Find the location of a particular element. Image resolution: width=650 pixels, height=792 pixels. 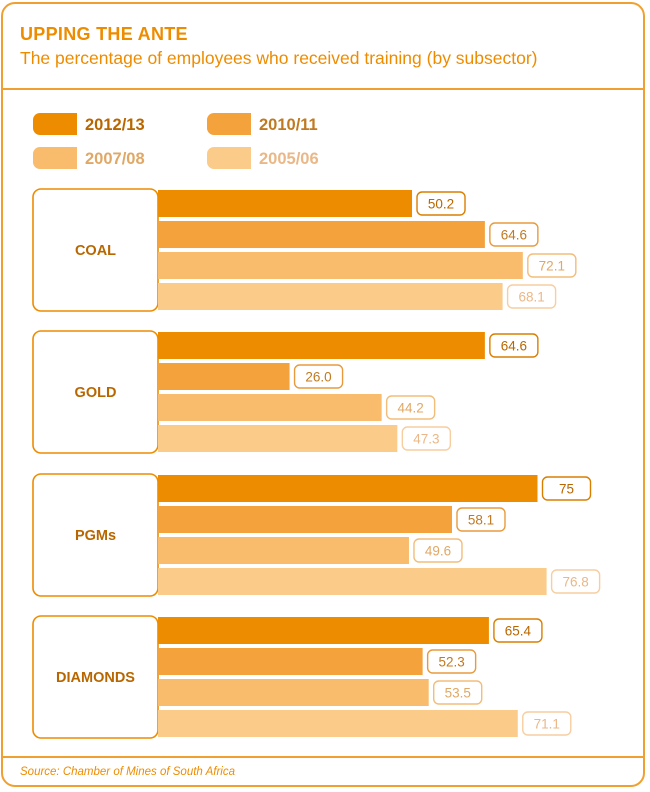

value-label: 71.1 is located at coordinates (547, 724).